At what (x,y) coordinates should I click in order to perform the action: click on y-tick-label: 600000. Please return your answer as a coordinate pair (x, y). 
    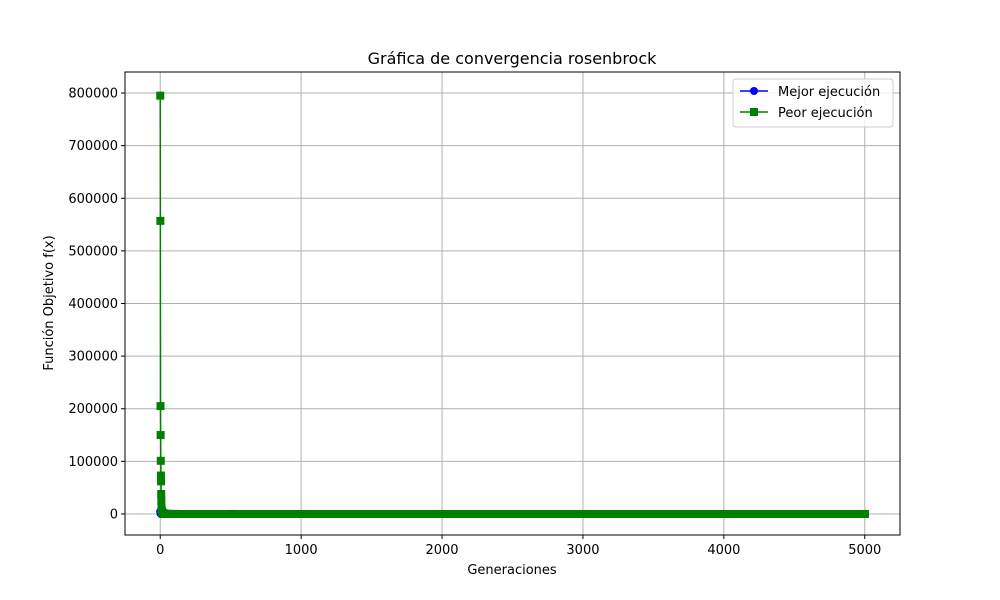
    Looking at the image, I should click on (93, 199).